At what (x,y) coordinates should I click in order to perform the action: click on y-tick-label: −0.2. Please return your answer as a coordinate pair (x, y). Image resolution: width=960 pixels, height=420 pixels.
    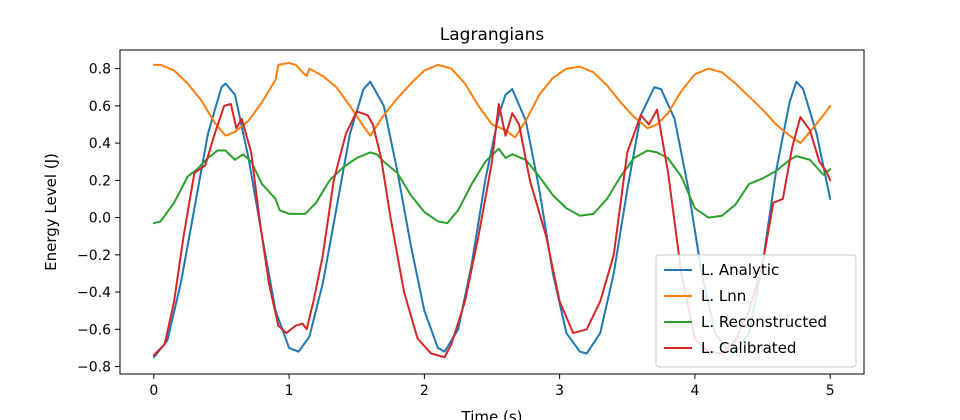
    Looking at the image, I should click on (94, 256).